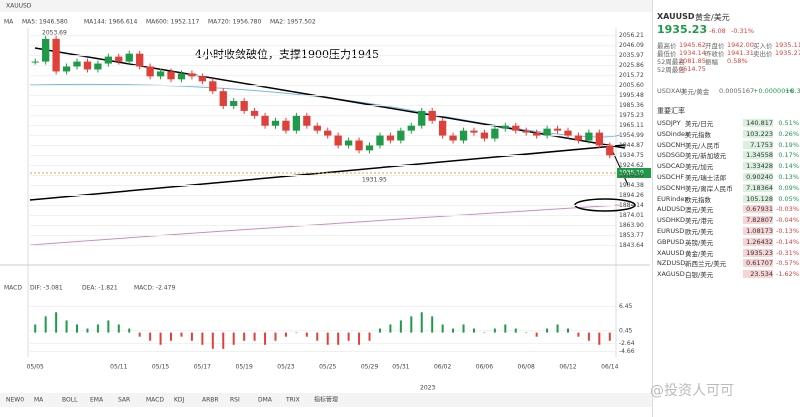 The image size is (800, 417). What do you see at coordinates (728, 274) in the screenshot?
I see `rate-row: XAGUSD 白银/美元 23.534 -1.62%` at bounding box center [728, 274].